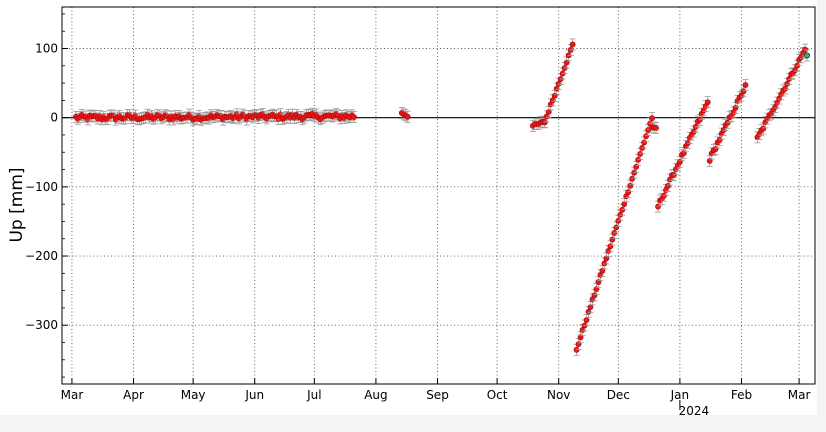  What do you see at coordinates (41, 325) in the screenshot?
I see `y-tick-label: −300` at bounding box center [41, 325].